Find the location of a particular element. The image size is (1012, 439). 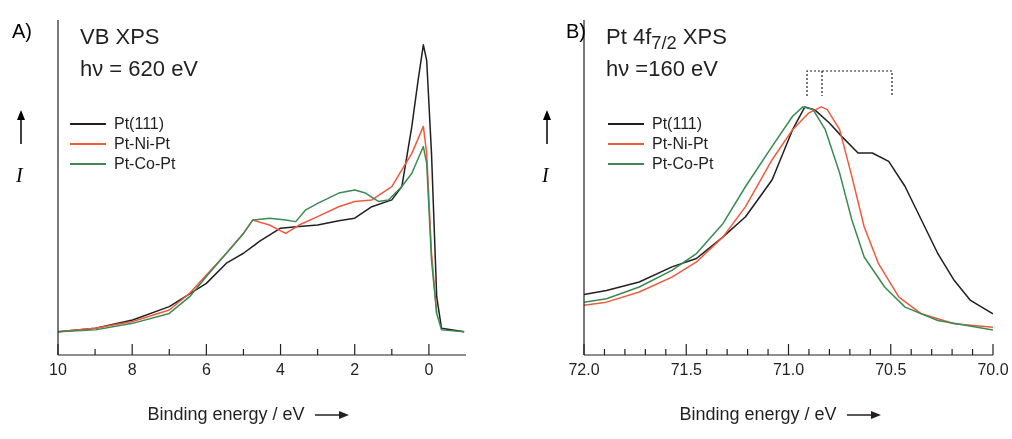

chart-title: Pt 4f$_{7/2}$ XPS is located at coordinates (666, 39).